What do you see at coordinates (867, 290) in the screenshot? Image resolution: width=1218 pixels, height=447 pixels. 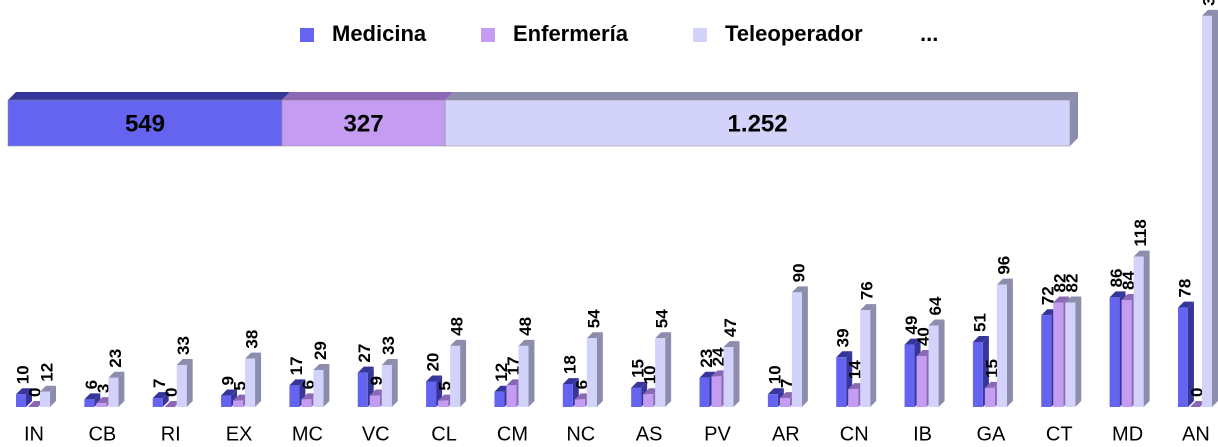 I see `value-label: 76` at bounding box center [867, 290].